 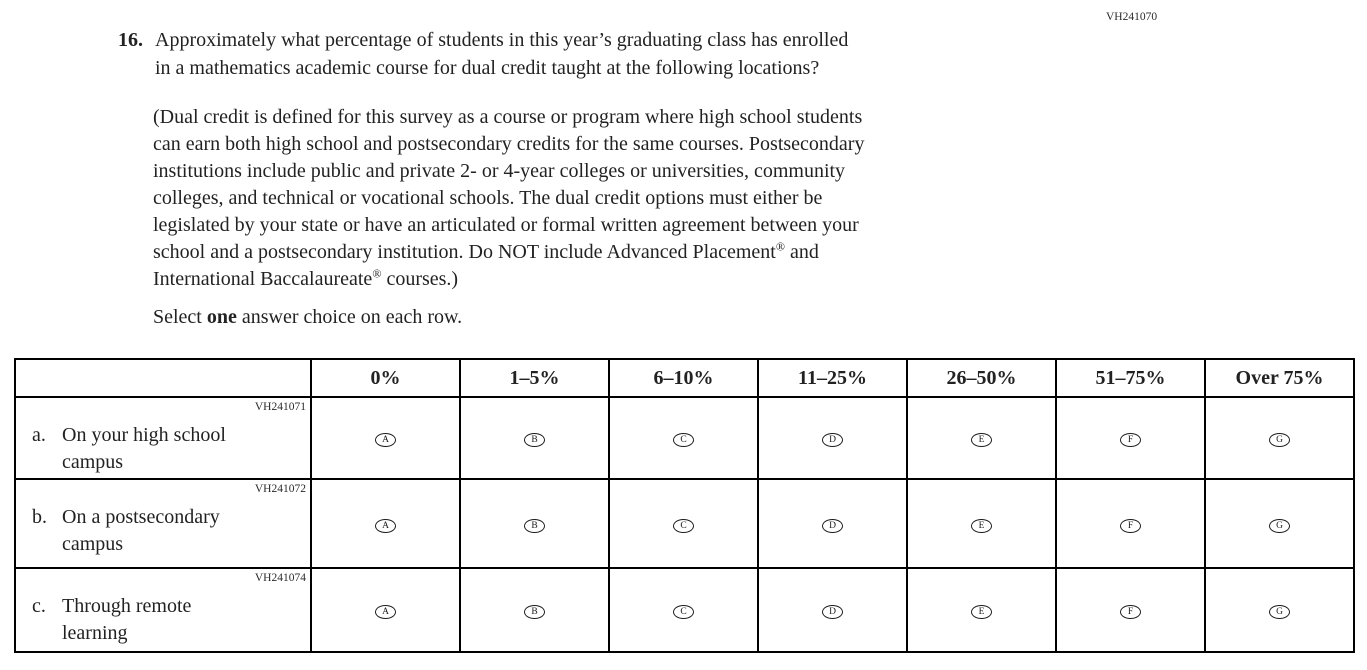 What do you see at coordinates (280, 578) in the screenshot?
I see `row-item-code: VH241074` at bounding box center [280, 578].